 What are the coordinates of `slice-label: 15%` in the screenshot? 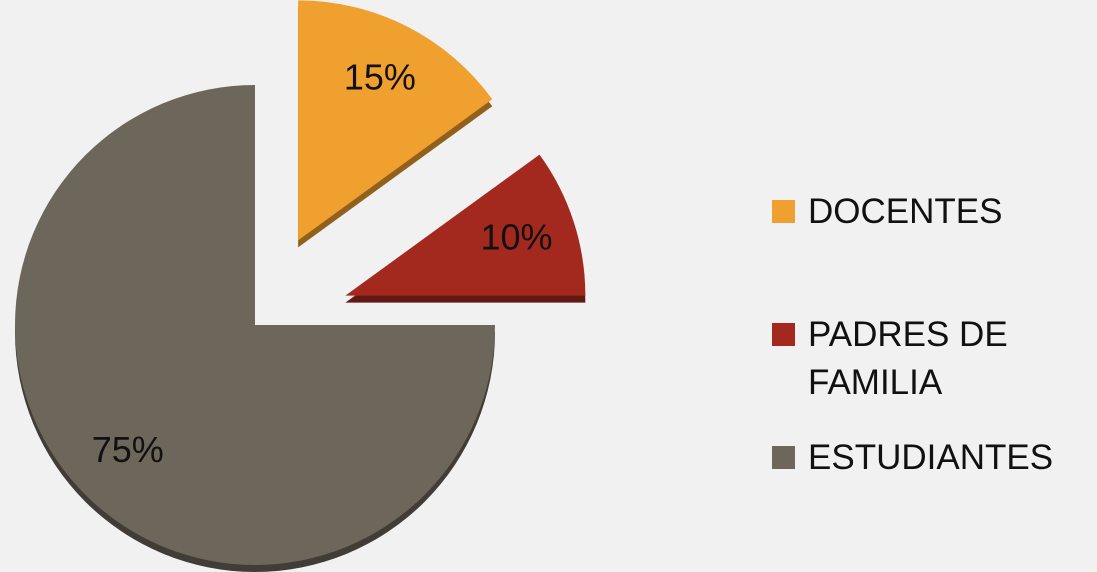 It's located at (380, 76).